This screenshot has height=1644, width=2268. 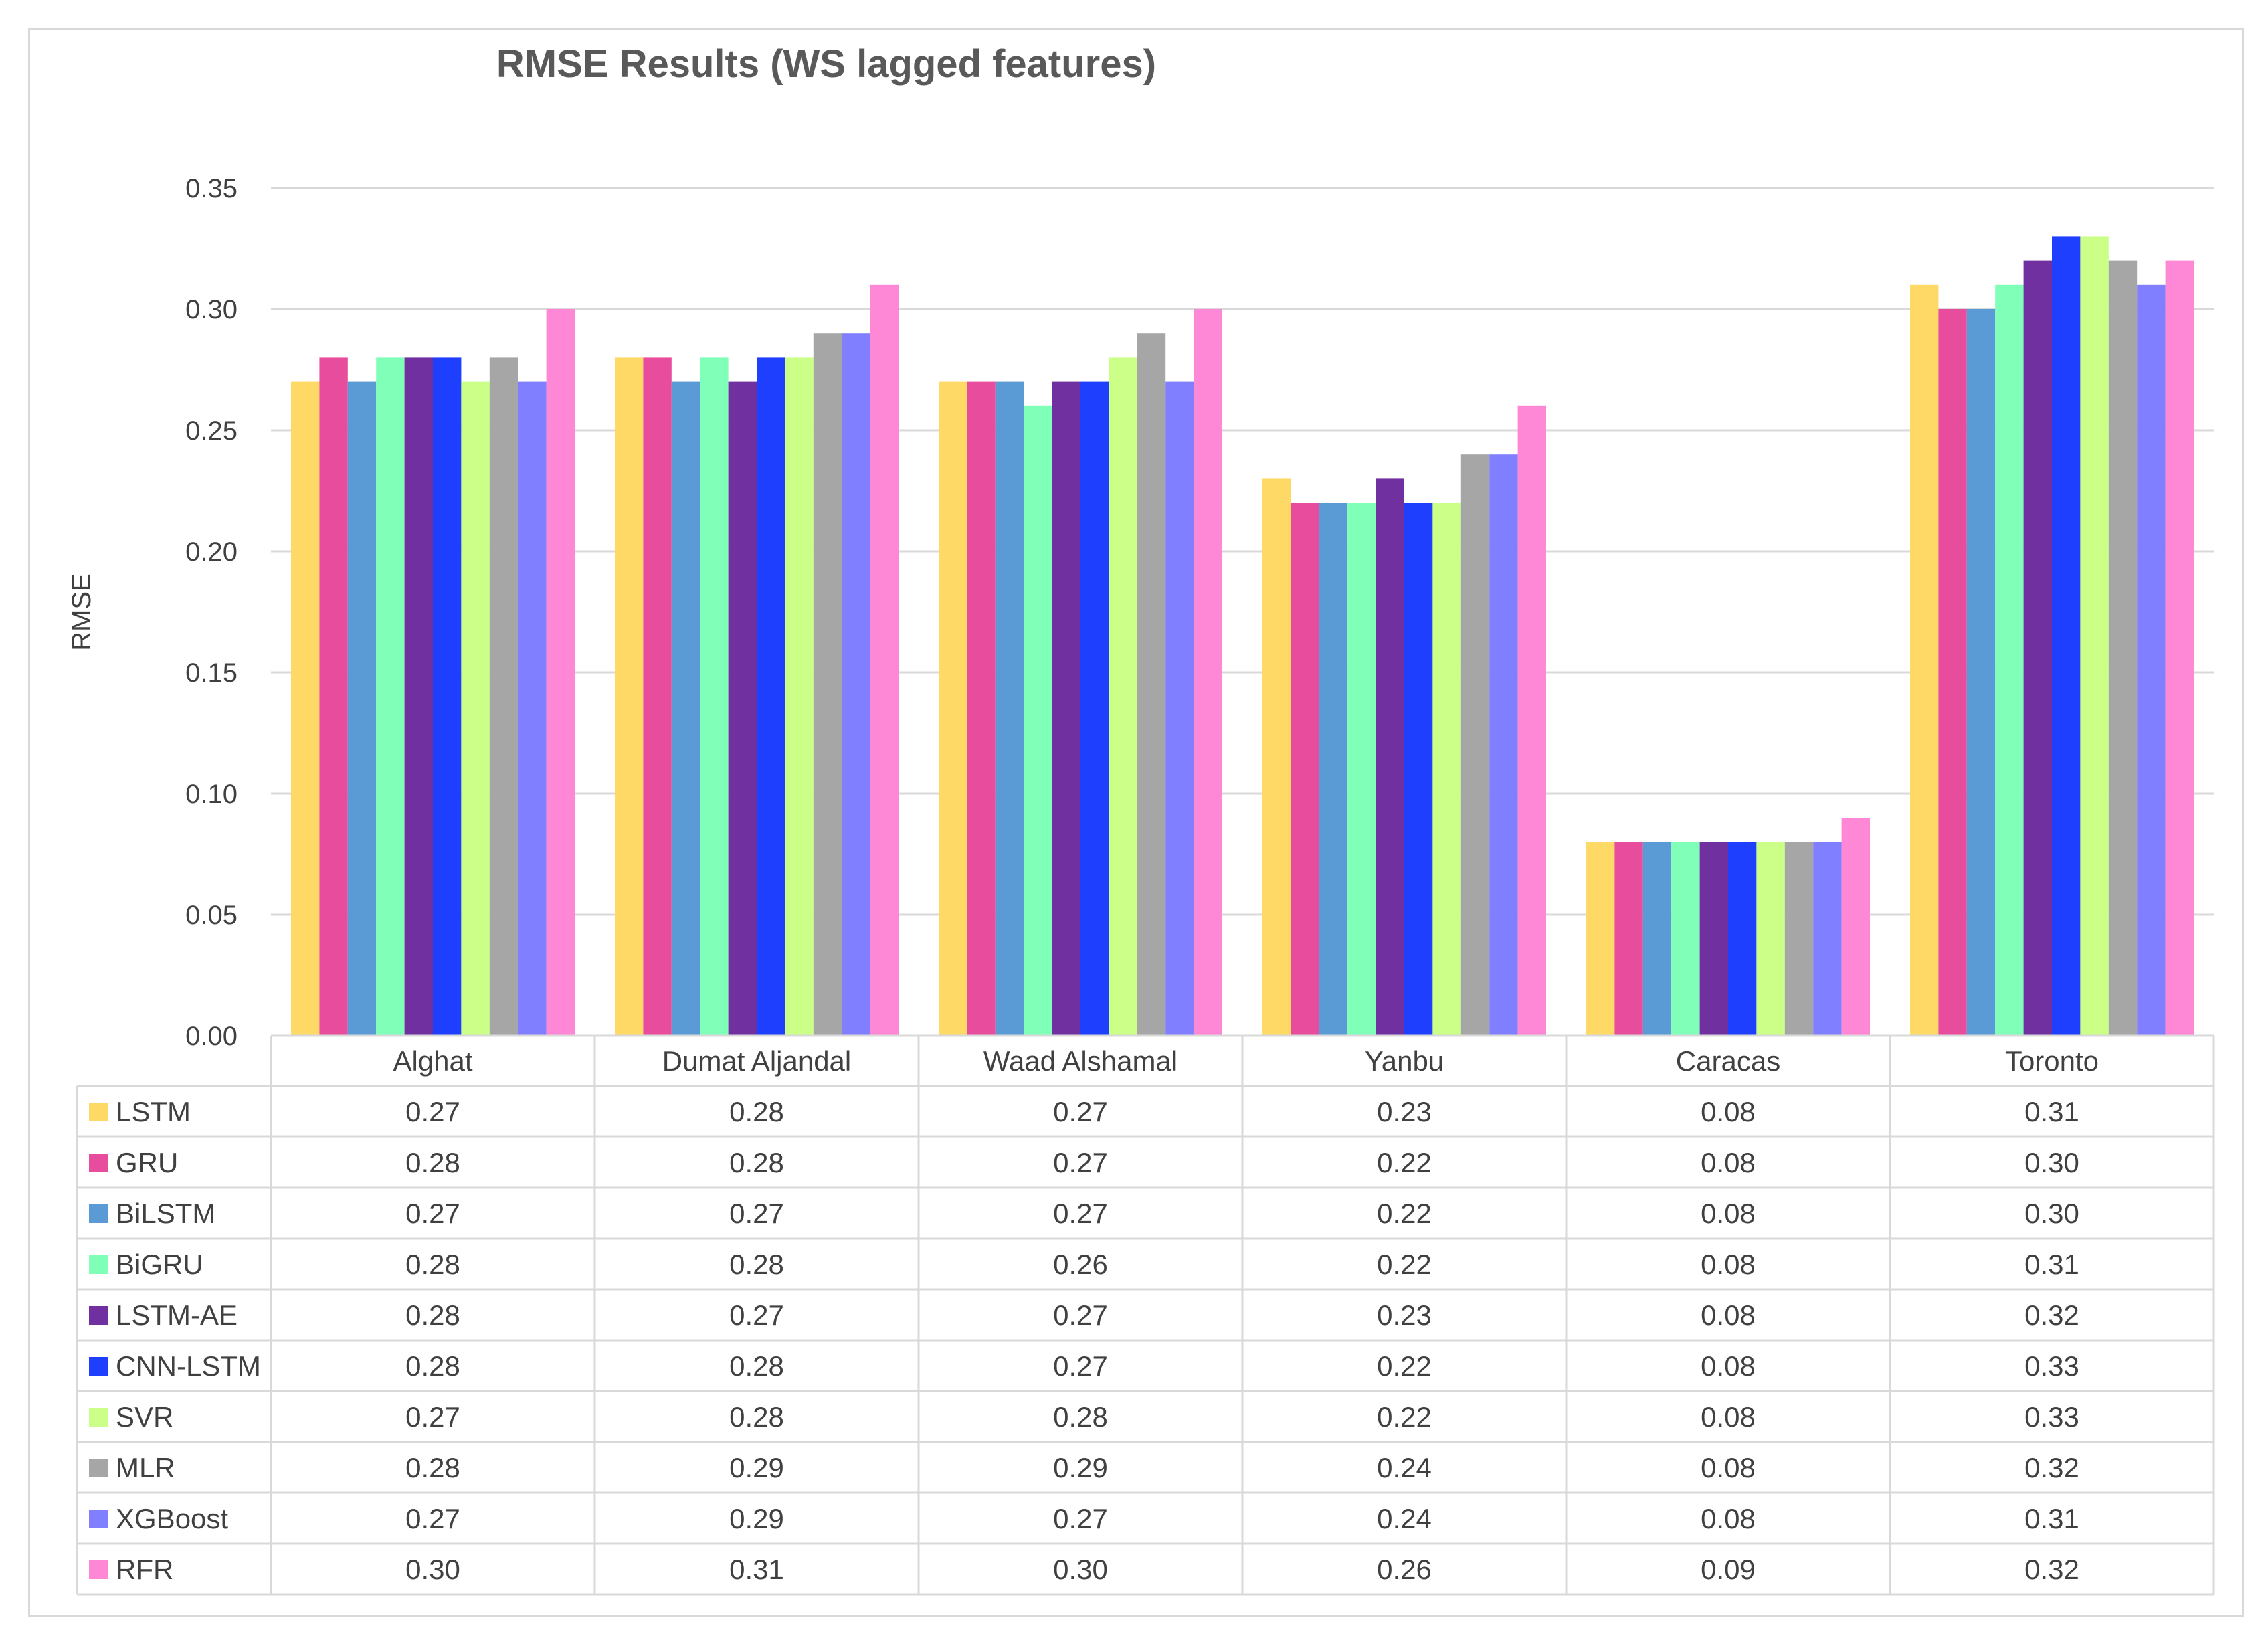 I want to click on chart-title: RMSE Results (WS lagged features), so click(x=826, y=64).